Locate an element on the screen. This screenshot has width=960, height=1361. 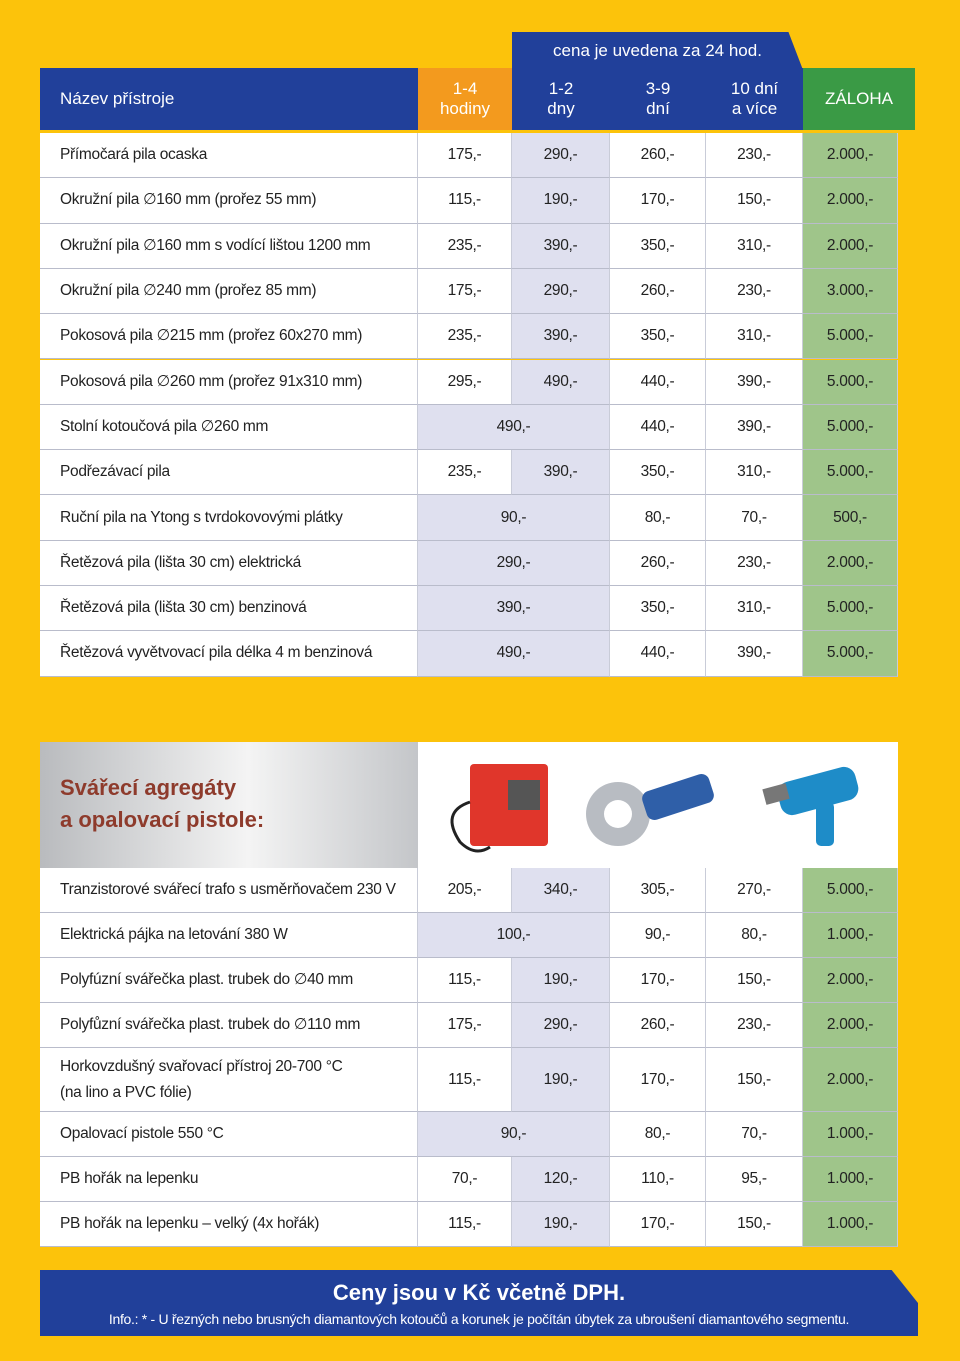
price-cell: 305,- is located at coordinates (658, 890).